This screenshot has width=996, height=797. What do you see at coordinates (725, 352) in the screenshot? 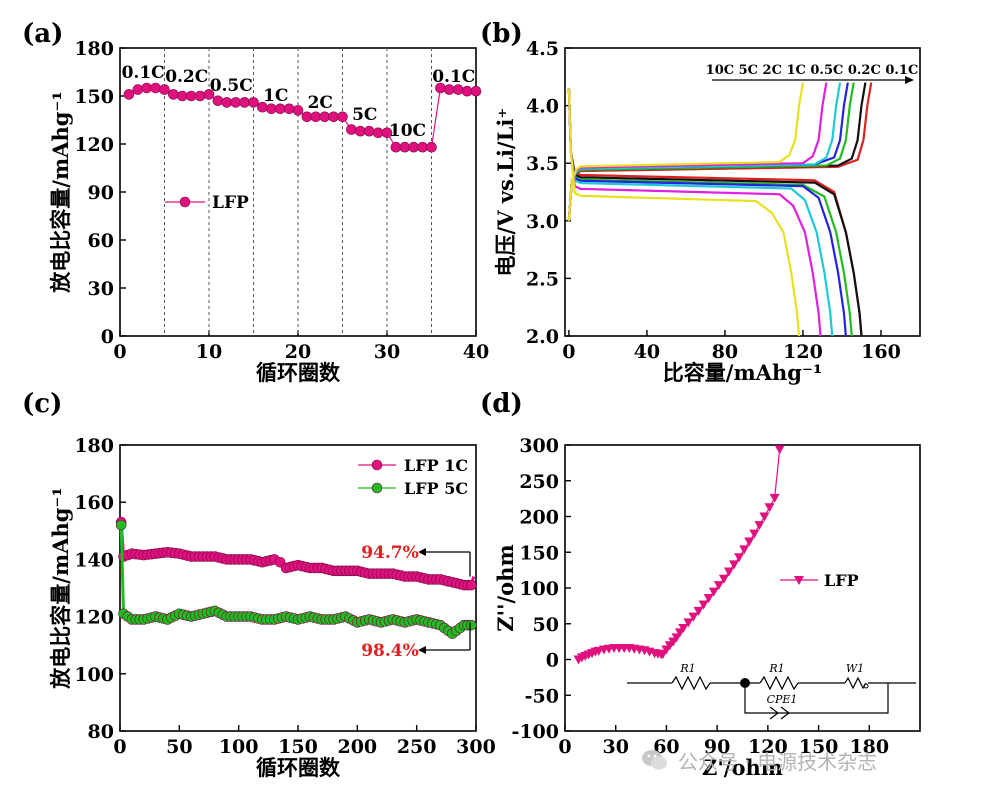
I see `x-tick-label: 80` at bounding box center [725, 352].